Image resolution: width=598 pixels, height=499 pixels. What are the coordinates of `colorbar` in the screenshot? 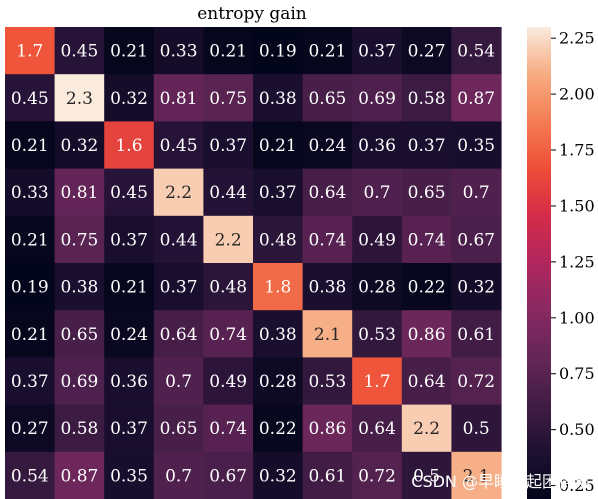 It's located at (539, 263).